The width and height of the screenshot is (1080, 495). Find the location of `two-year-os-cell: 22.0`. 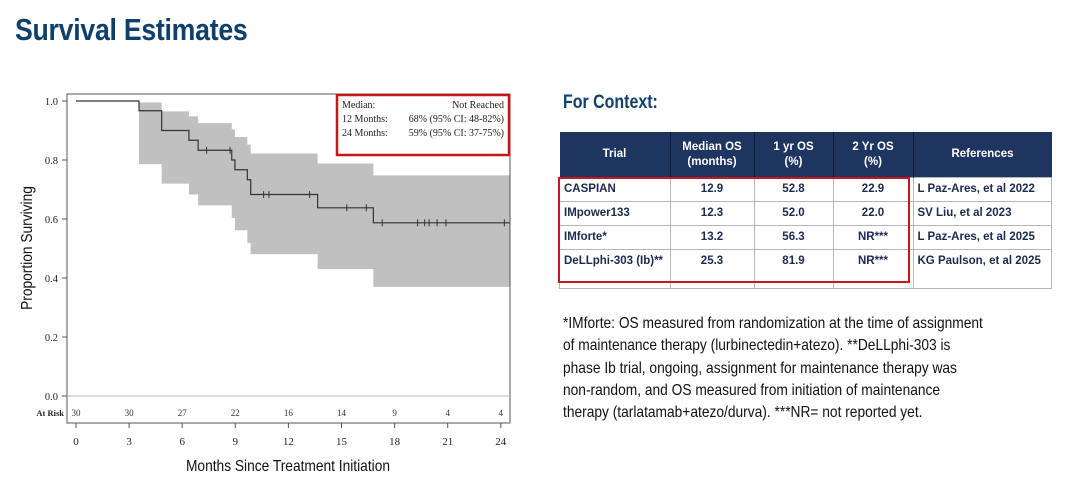

two-year-os-cell: 22.0 is located at coordinates (873, 213).